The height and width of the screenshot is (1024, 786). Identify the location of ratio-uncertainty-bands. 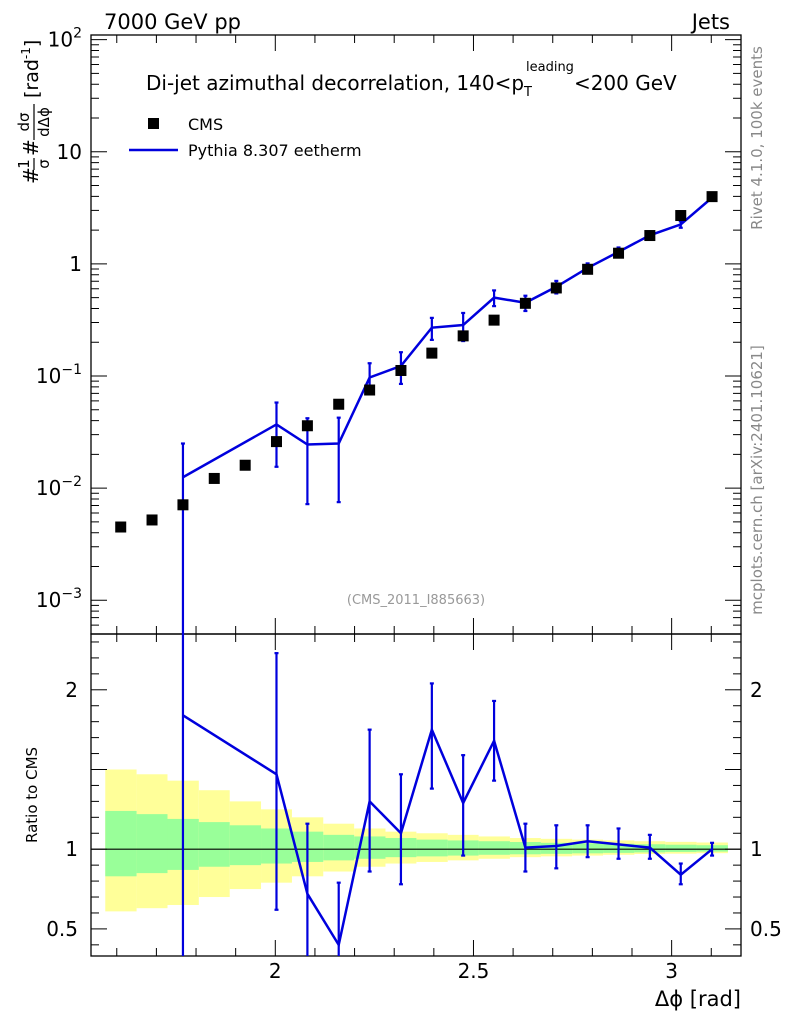
(416, 840).